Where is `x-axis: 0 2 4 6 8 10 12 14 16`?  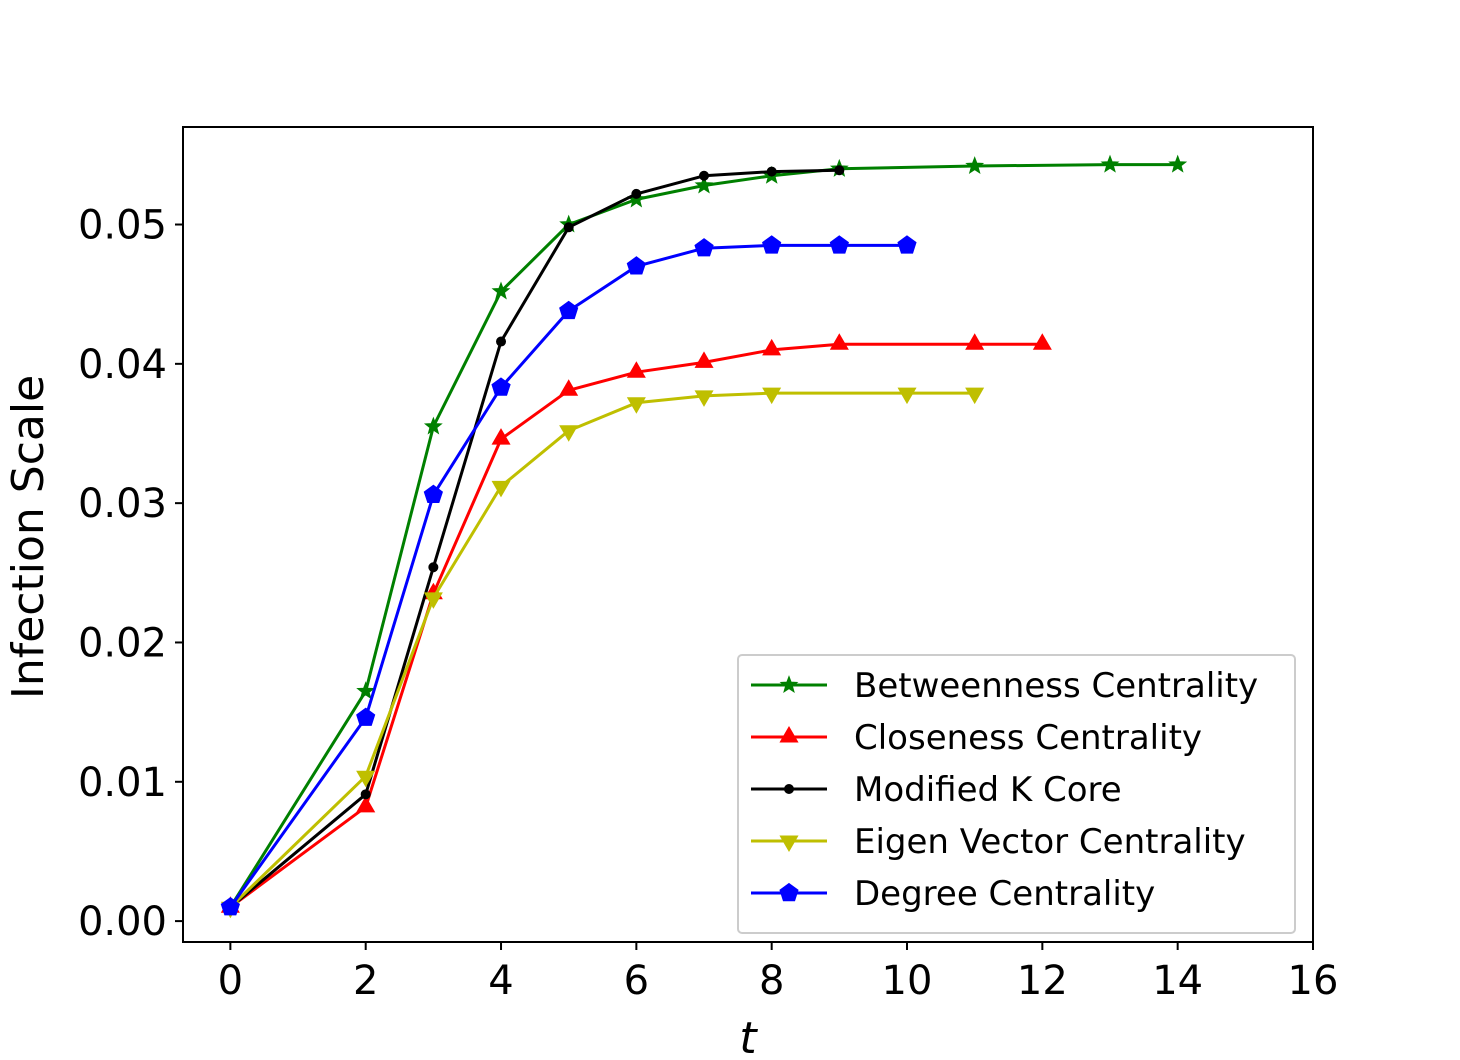 x-axis: 0 2 4 6 8 10 12 14 16 is located at coordinates (778, 973).